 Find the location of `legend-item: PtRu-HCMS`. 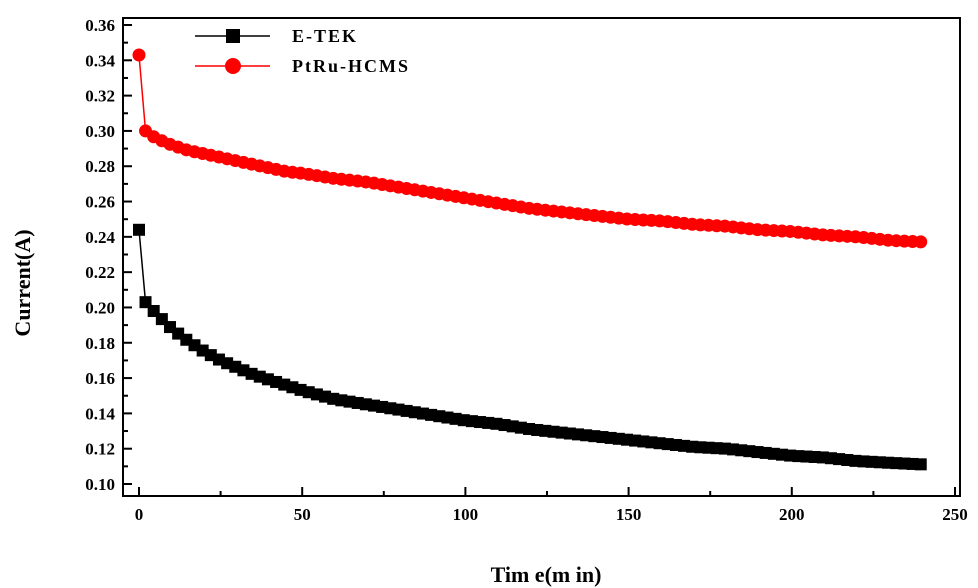

legend-item: PtRu-HCMS is located at coordinates (302, 66).